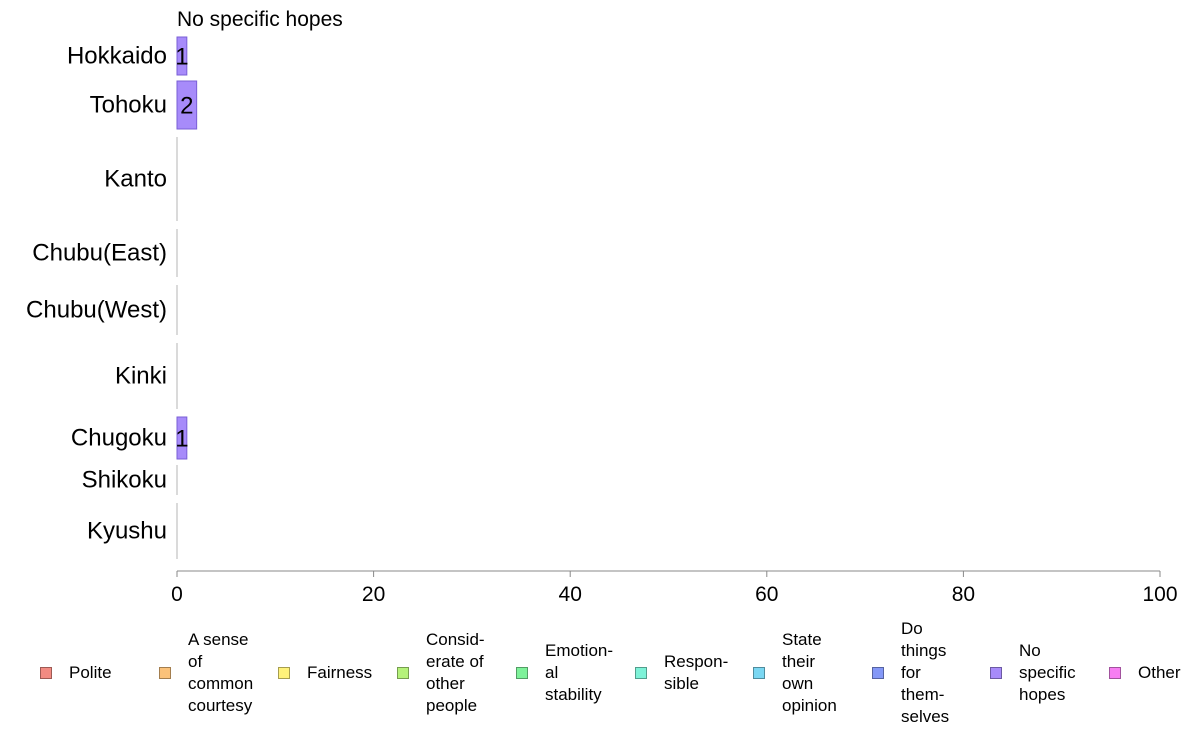 This screenshot has height=736, width=1188. What do you see at coordinates (1047, 672) in the screenshot?
I see `legend-label: No specific hopes` at bounding box center [1047, 672].